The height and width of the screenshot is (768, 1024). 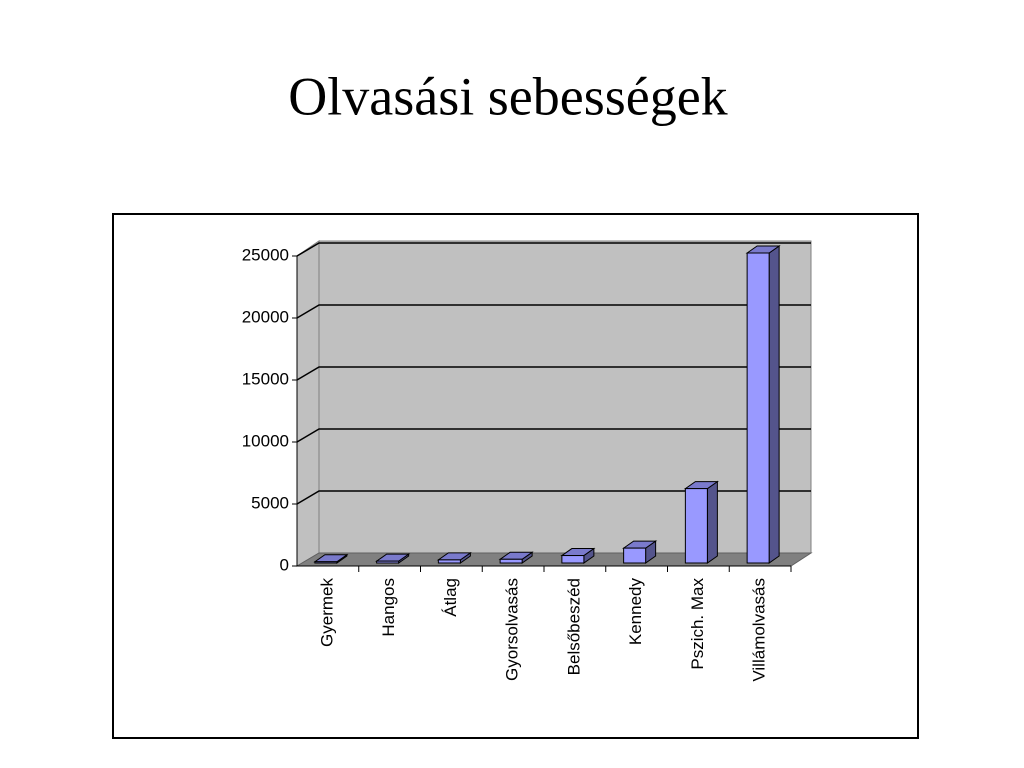 I want to click on x-tick-label: Átlag, so click(x=450, y=597).